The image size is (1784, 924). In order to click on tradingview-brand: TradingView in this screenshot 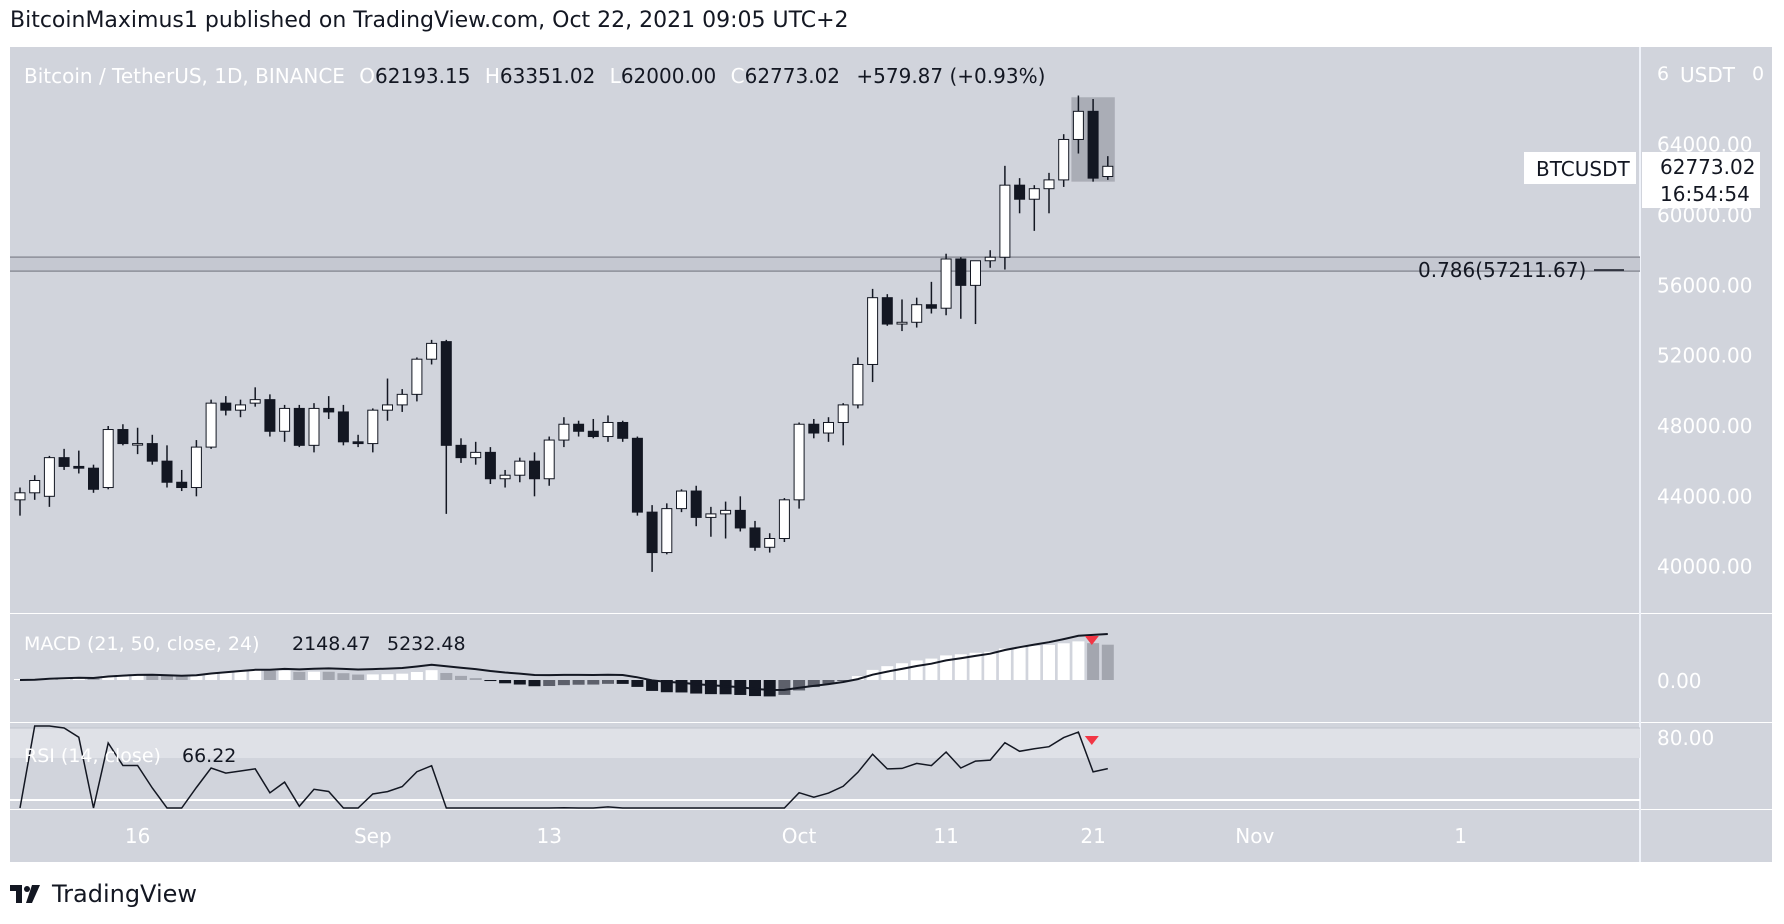, I will do `click(103, 894)`.